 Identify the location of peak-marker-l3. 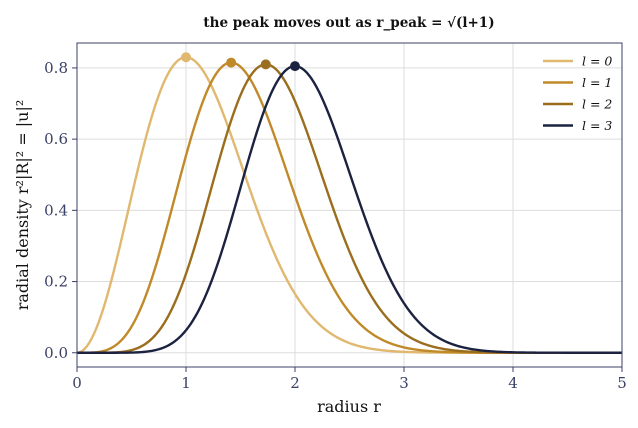
(295, 66).